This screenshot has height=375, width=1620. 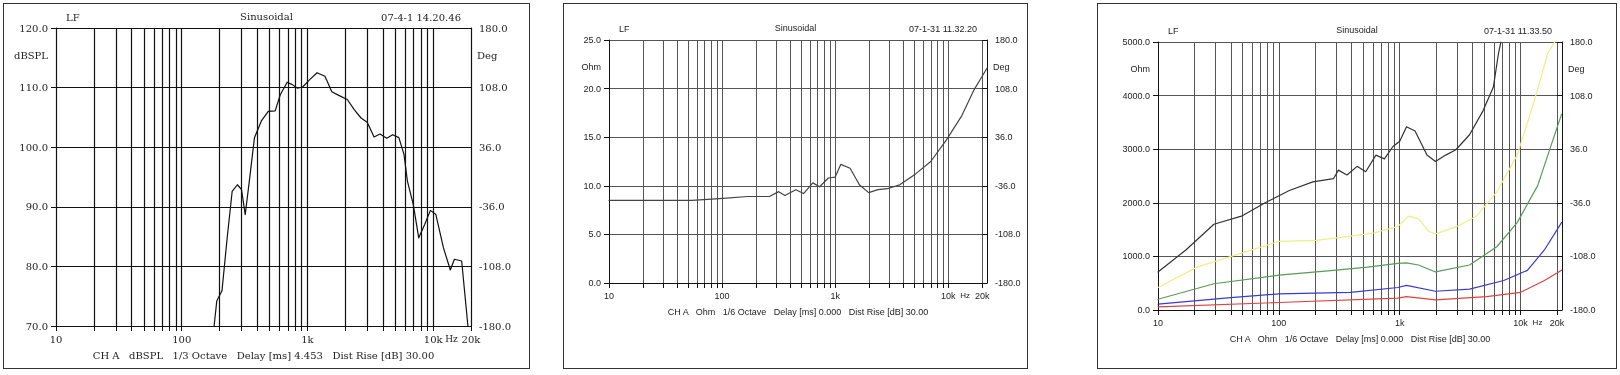 I want to click on y-tick-label: 10.0, so click(x=592, y=185).